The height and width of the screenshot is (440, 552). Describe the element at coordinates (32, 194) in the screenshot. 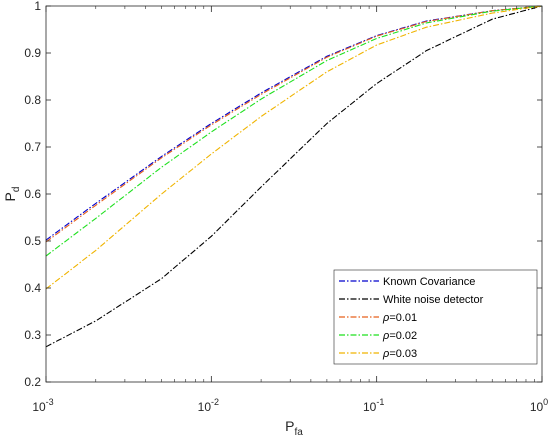

I see `y-tick-label: 0.6` at that location.